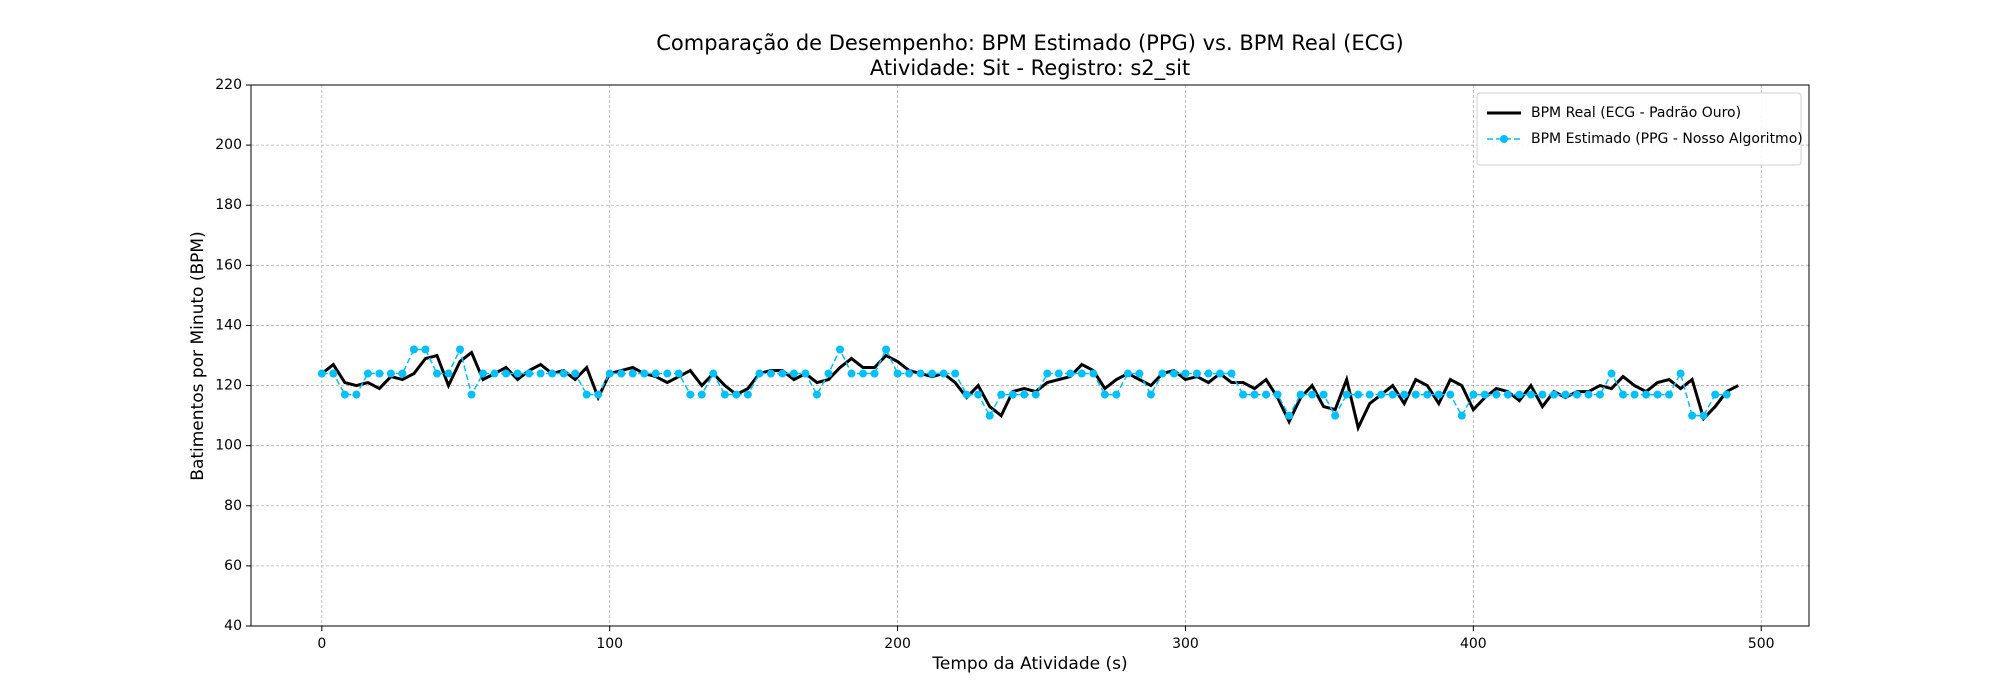  I want to click on x-tick-label: 500, so click(1761, 644).